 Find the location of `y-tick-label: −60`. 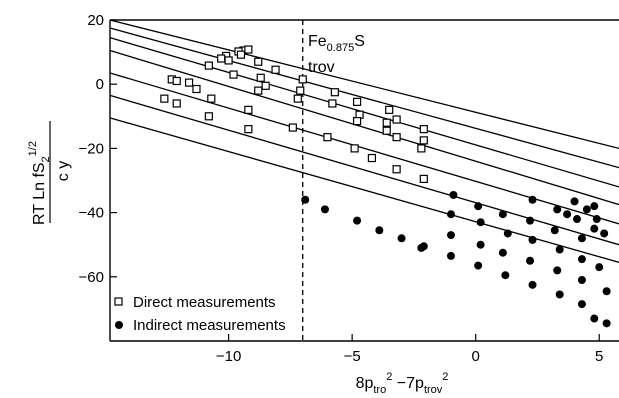

y-tick-label: −60 is located at coordinates (91, 277).